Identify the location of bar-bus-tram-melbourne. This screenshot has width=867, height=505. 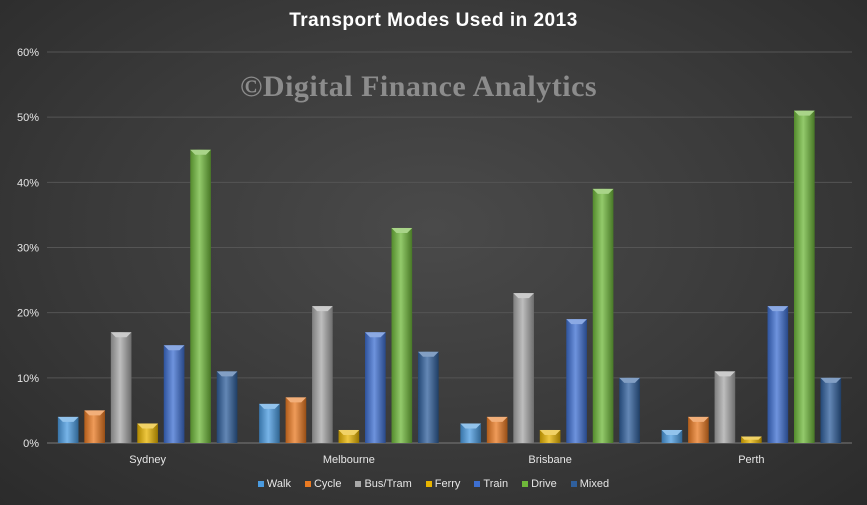
(322, 374).